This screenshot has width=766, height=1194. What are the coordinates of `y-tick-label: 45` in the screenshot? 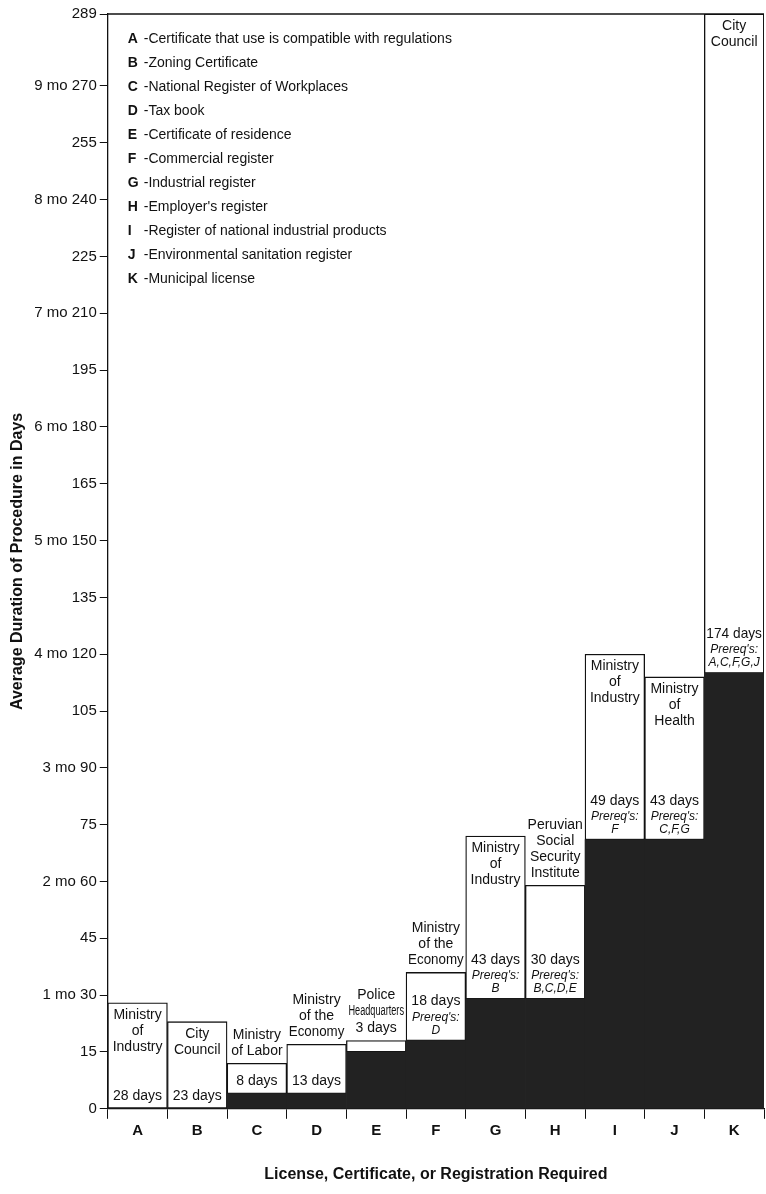 It's located at (88, 937).